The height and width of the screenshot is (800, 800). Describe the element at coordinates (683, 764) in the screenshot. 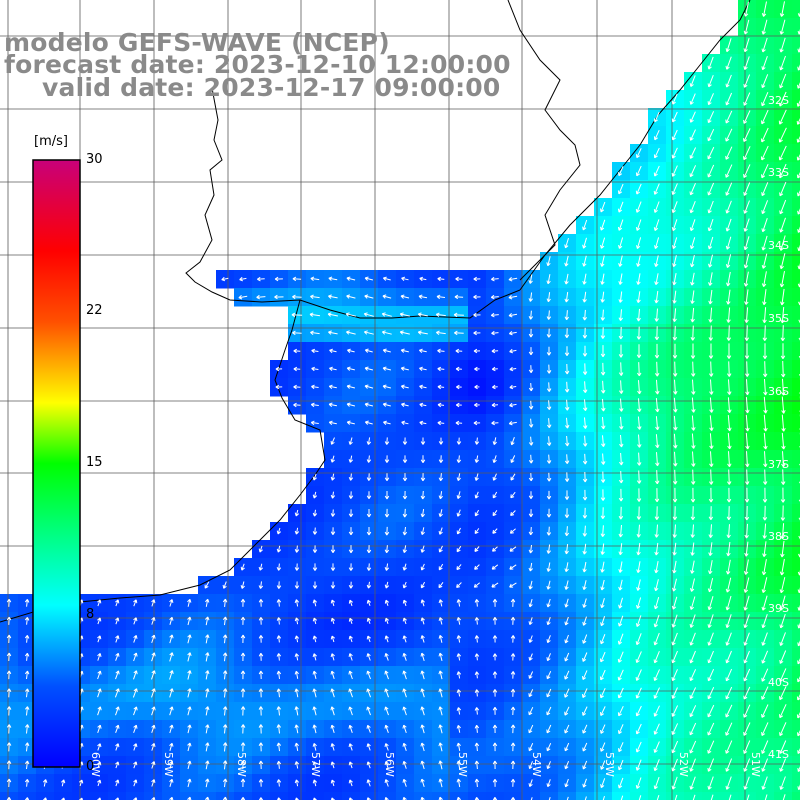

I see `lon-label: 52W` at that location.